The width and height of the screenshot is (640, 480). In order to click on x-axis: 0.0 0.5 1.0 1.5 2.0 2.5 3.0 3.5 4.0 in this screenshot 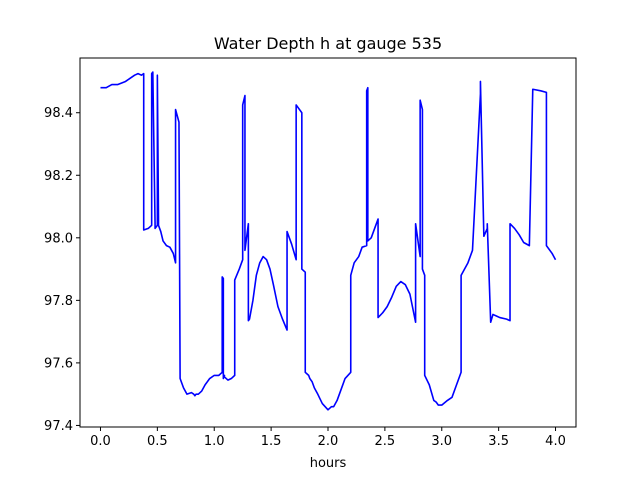, I will do `click(328, 438)`.